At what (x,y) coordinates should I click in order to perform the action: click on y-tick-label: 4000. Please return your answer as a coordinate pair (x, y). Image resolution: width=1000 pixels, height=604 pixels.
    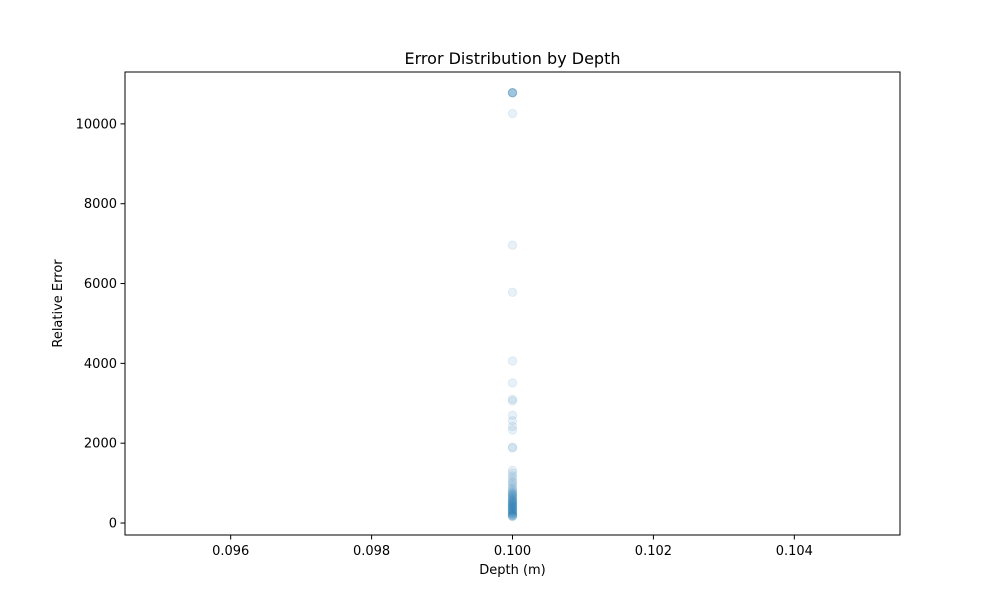
    Looking at the image, I should click on (100, 364).